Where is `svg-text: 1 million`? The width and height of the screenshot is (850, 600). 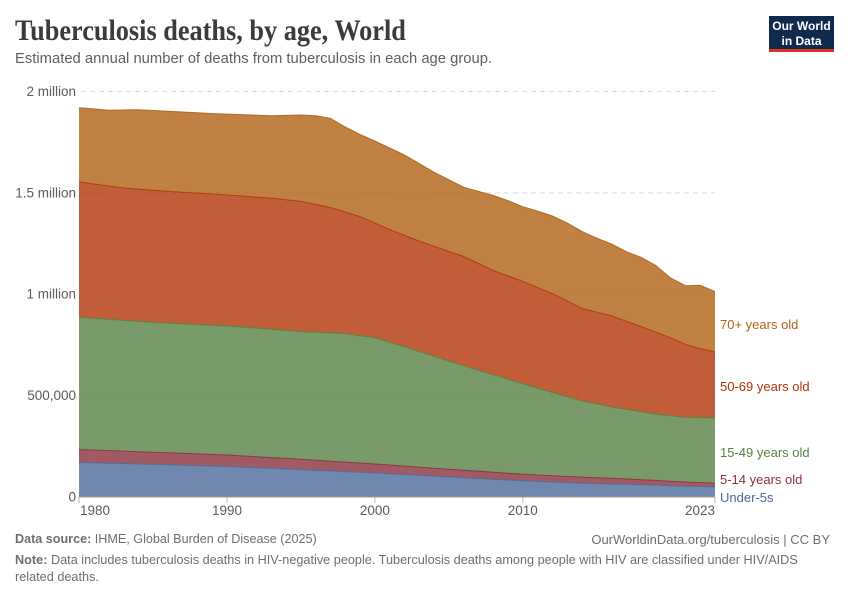
svg-text: 1 million is located at coordinates (51, 294).